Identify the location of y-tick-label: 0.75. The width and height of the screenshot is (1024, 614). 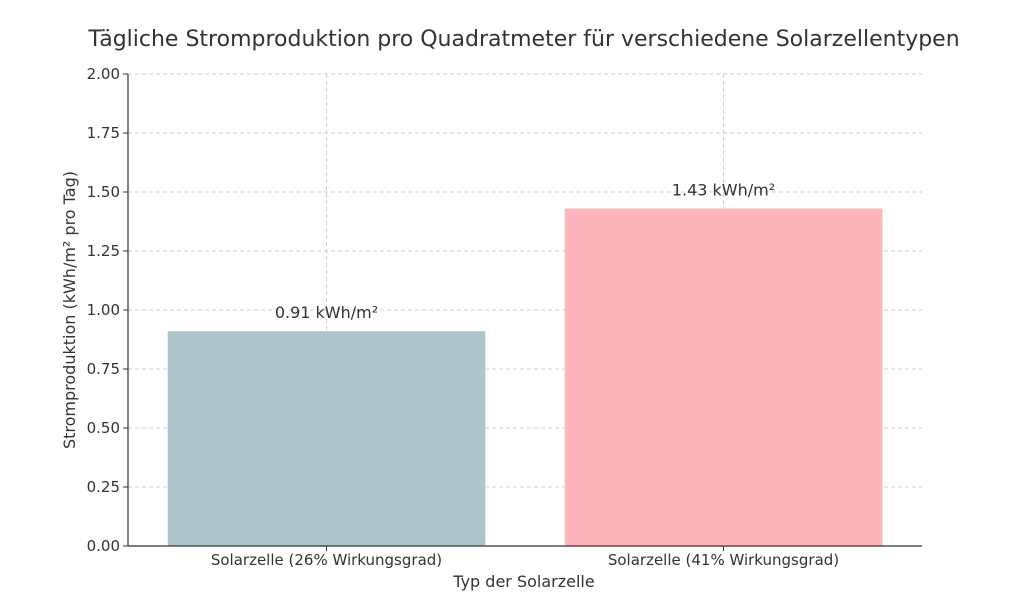
(103, 369).